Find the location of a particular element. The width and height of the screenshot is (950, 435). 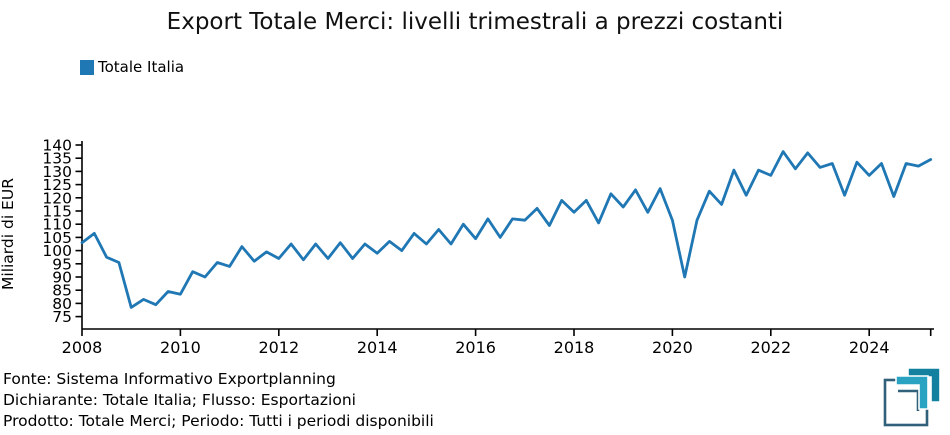

x-tick-label: 2012 is located at coordinates (278, 347).